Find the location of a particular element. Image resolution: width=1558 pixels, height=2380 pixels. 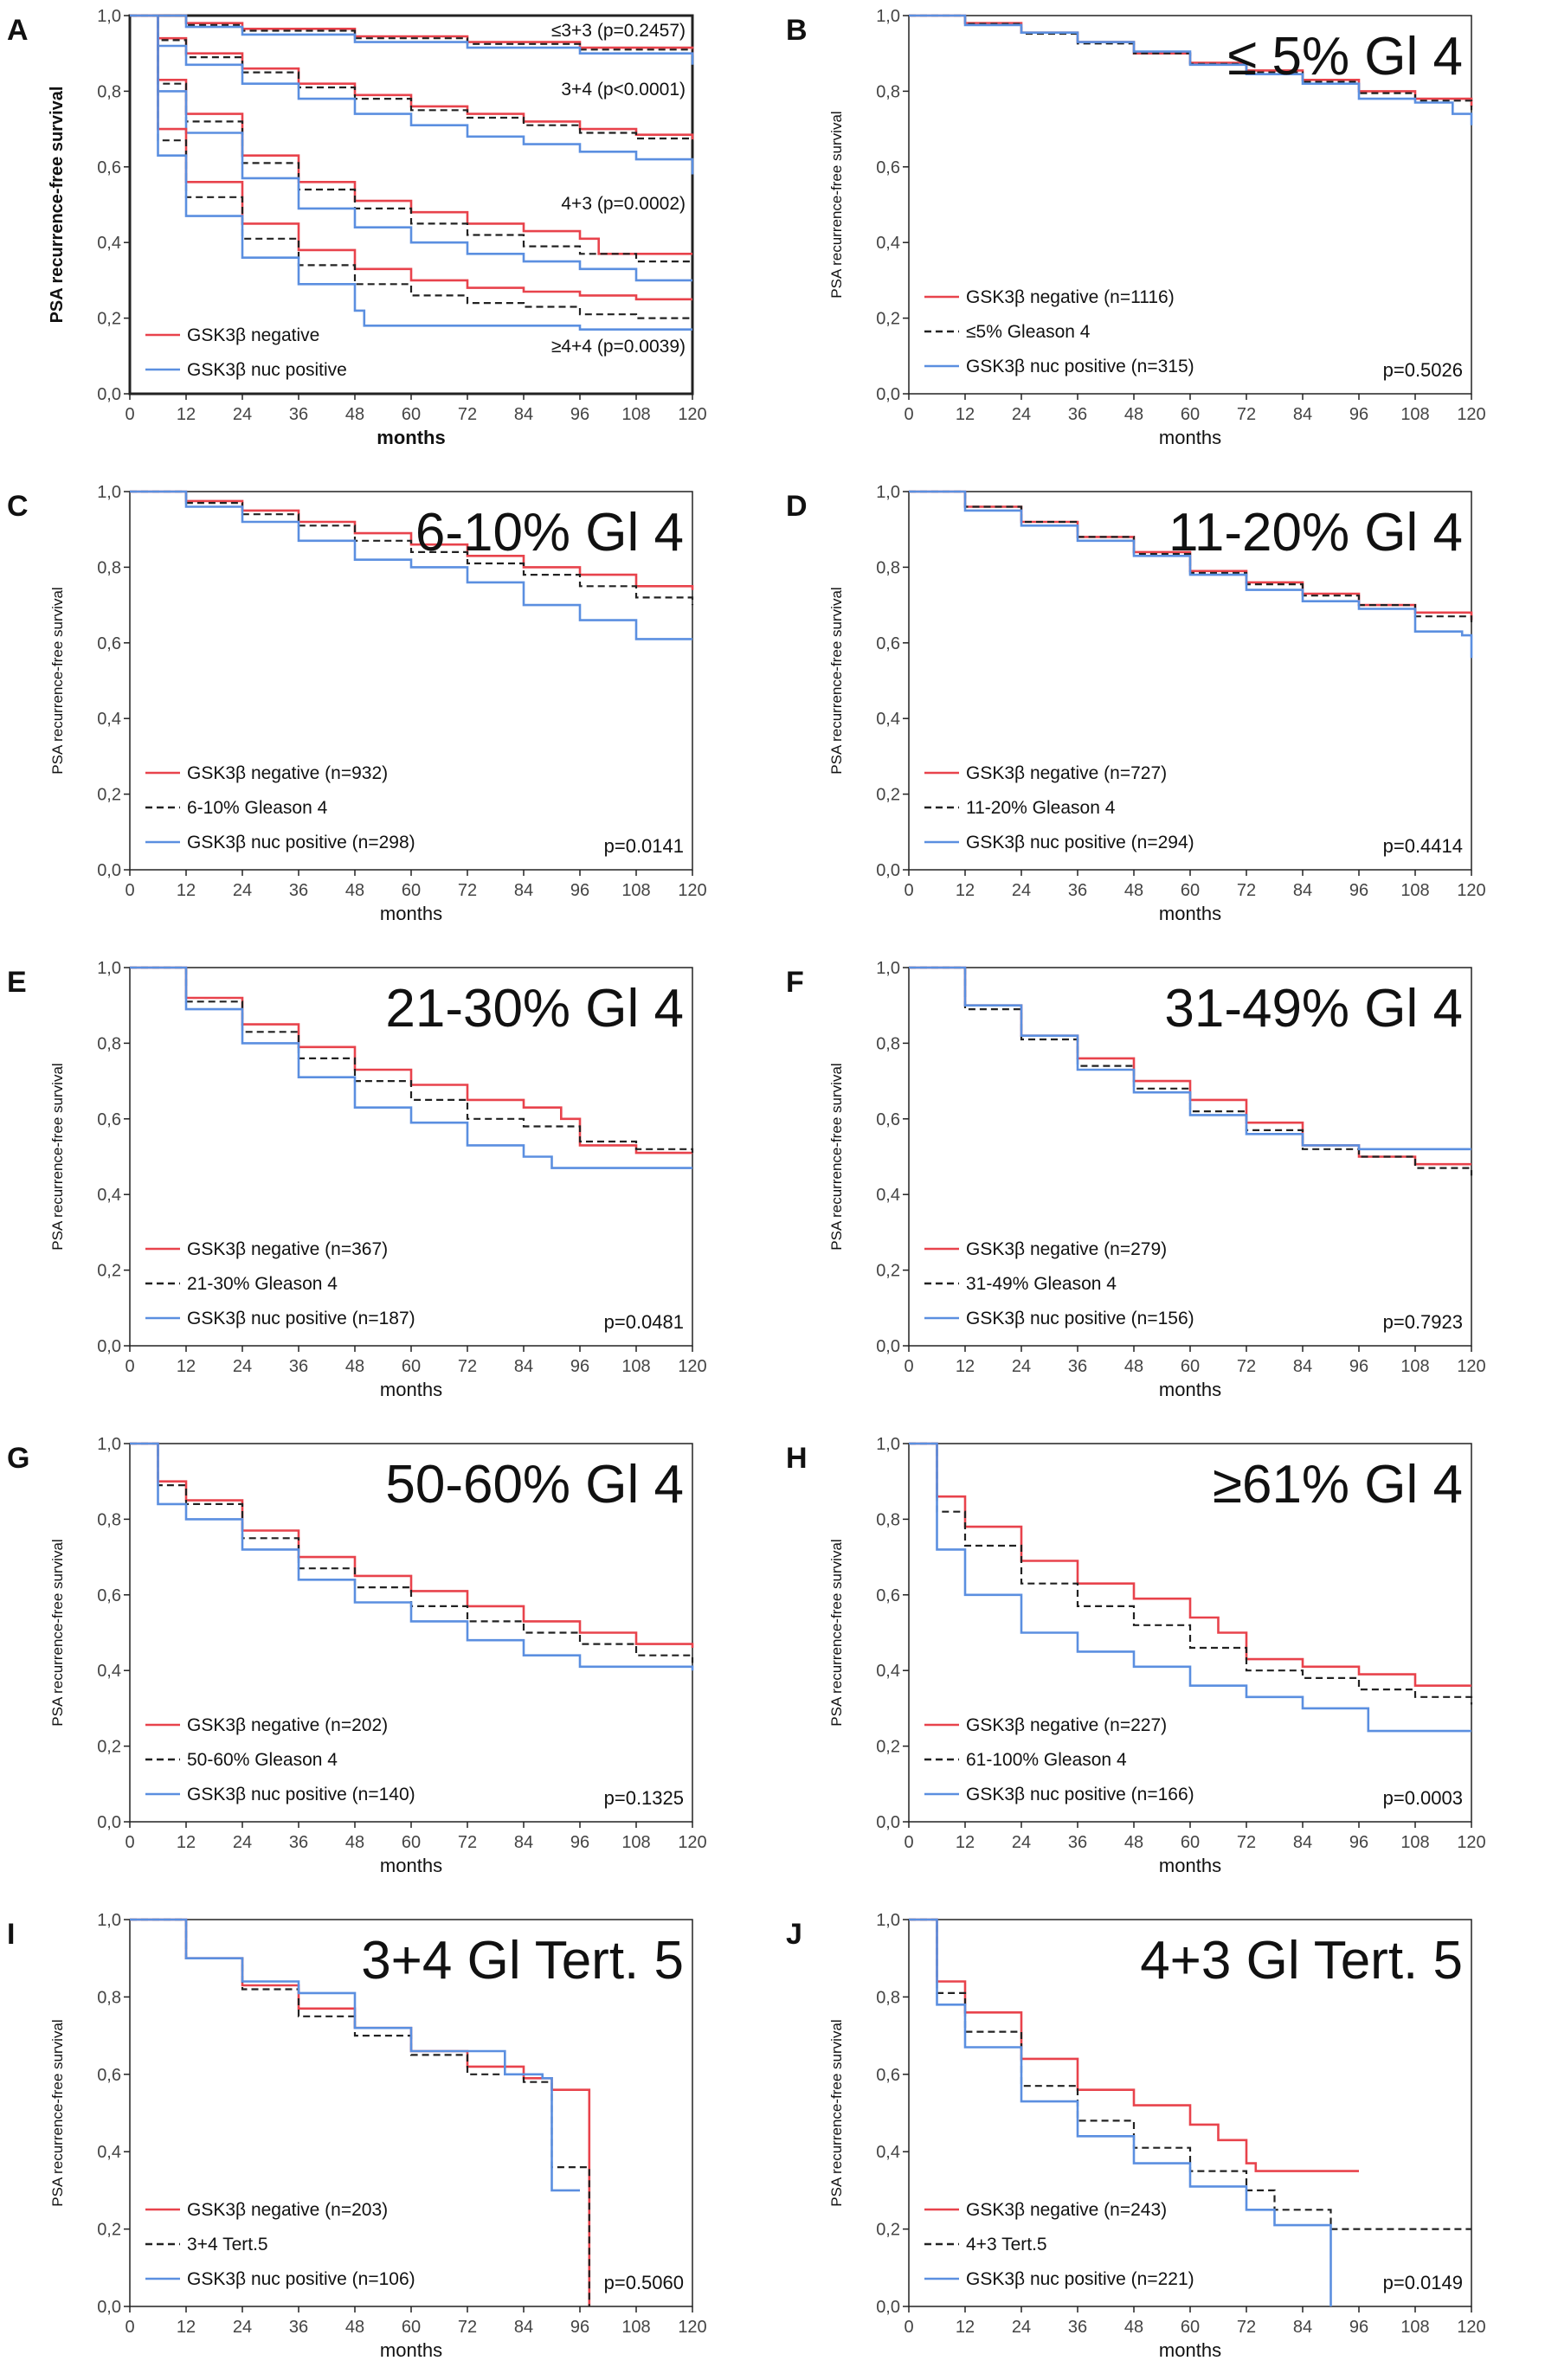

panel-letter: C is located at coordinates (18, 506).